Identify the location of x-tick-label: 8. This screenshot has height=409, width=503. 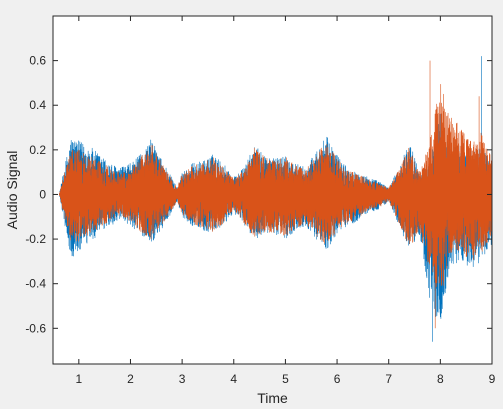
(440, 379).